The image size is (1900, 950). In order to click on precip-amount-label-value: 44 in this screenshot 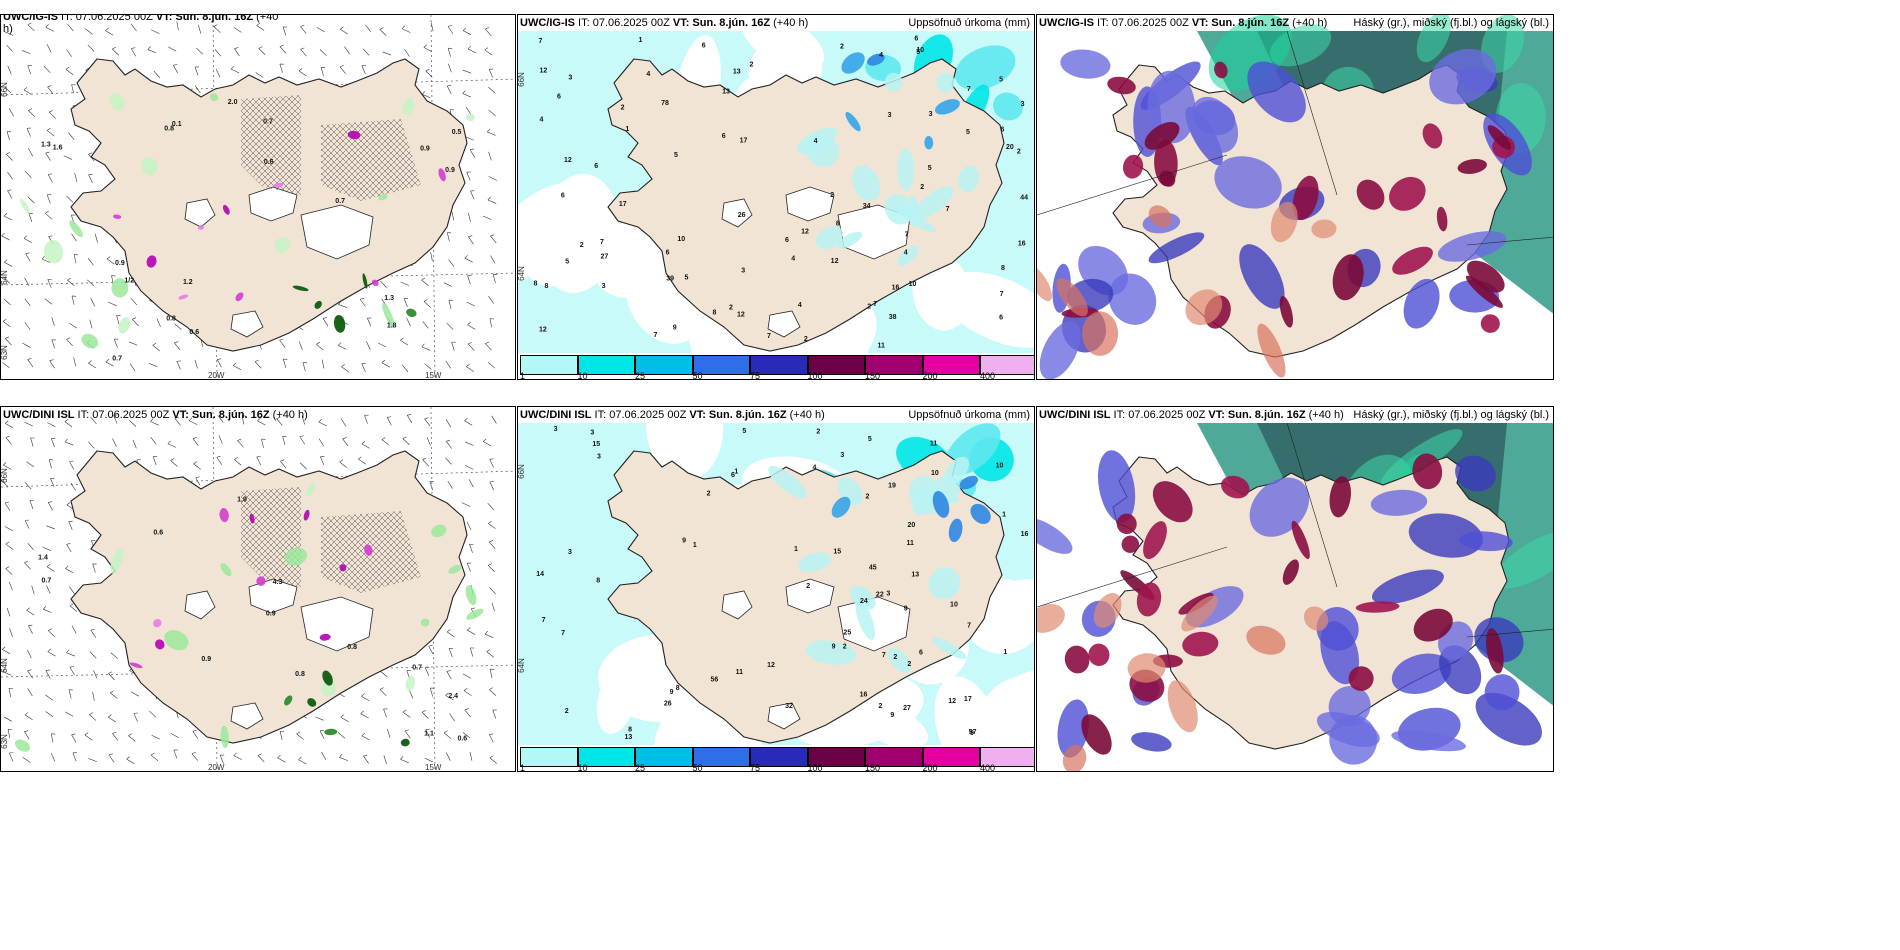, I will do `click(1024, 197)`.